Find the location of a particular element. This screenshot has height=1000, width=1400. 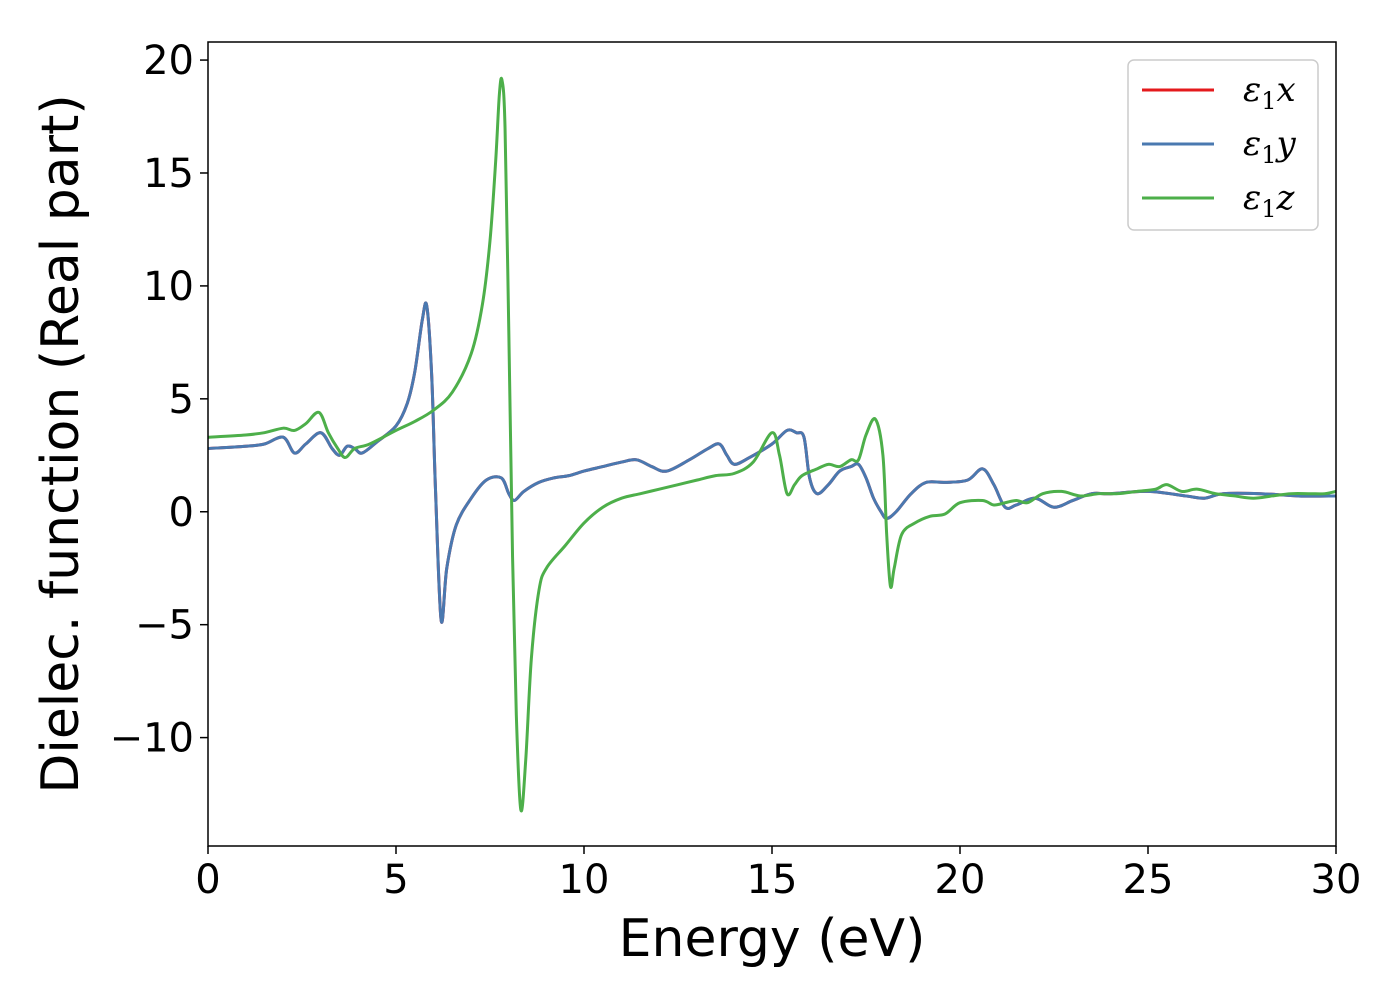

x-tick-label: 15 is located at coordinates (772, 880).